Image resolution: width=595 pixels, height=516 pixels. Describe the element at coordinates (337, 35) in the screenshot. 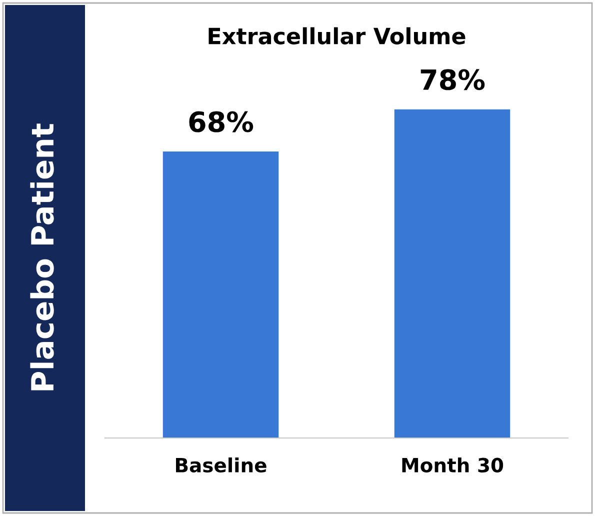

I see `chart-title: Extracellular Volume` at that location.